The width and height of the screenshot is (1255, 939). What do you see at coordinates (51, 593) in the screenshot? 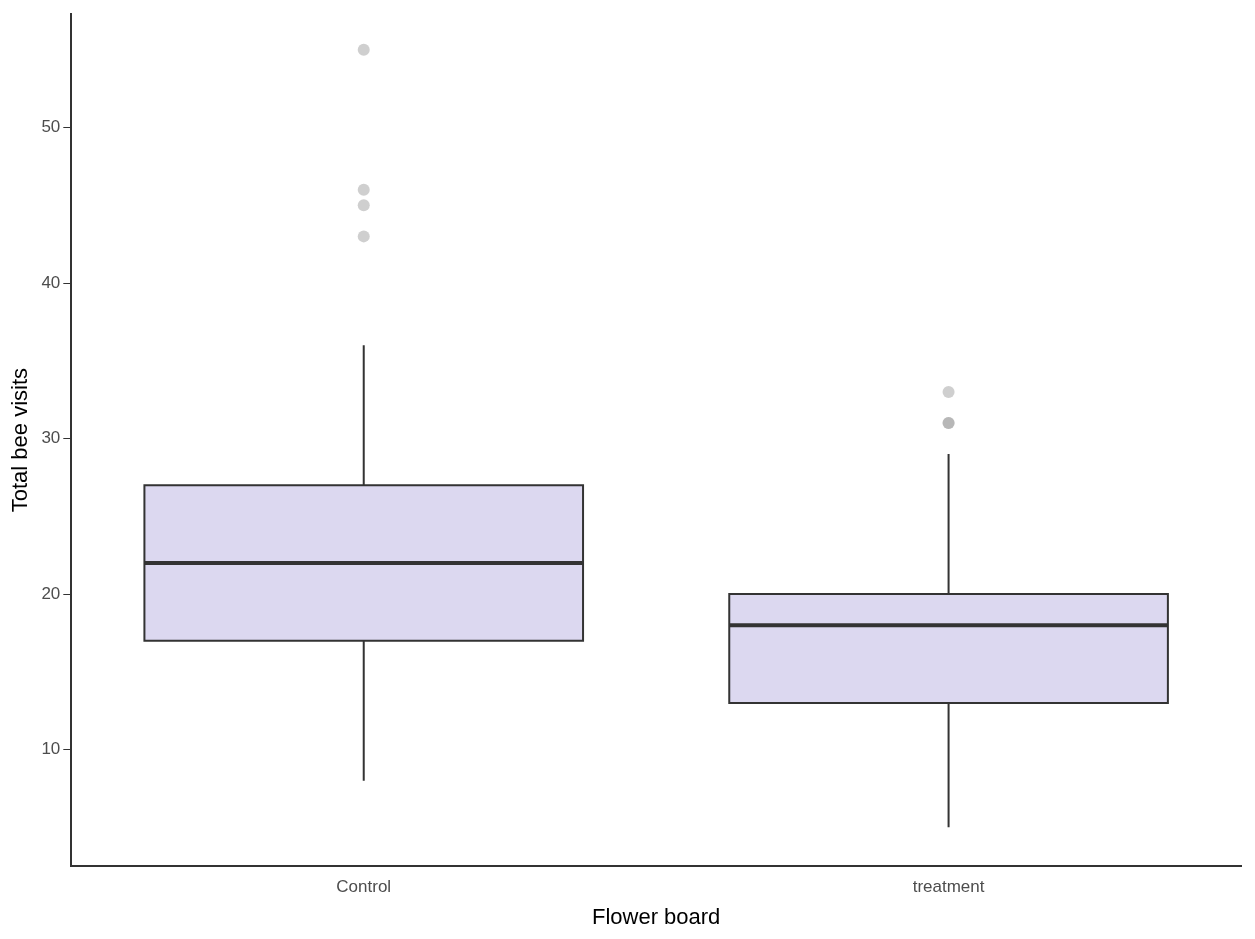
I see `y-tick-label: 20` at bounding box center [51, 593].